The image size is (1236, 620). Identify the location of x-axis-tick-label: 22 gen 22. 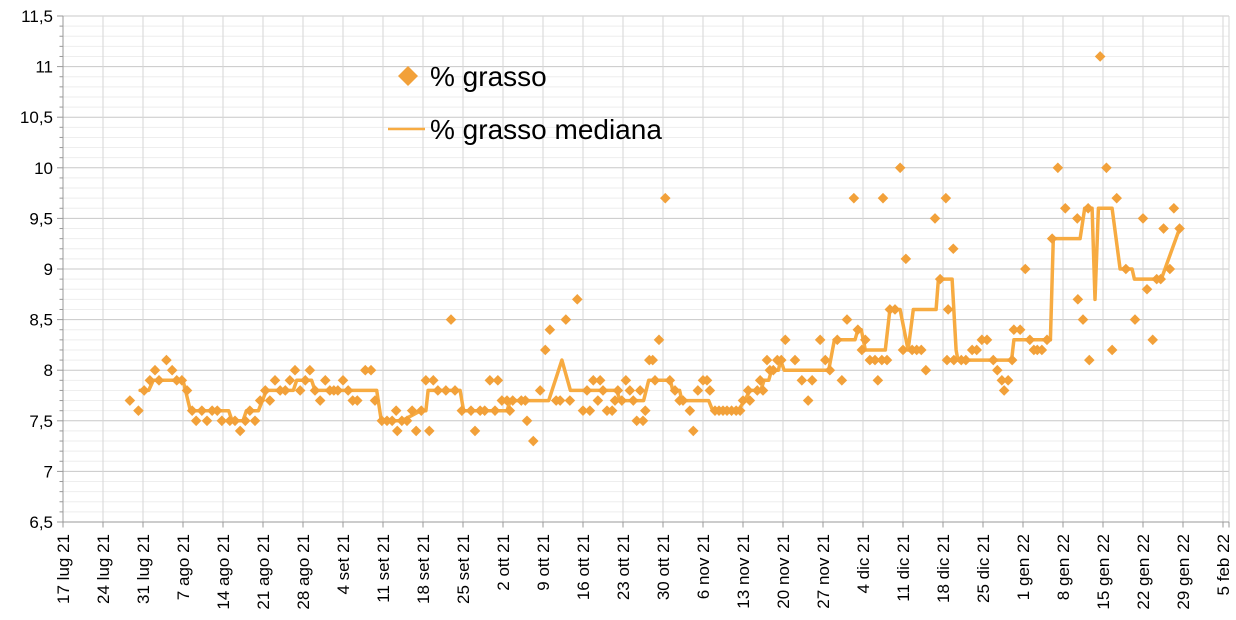
(1143, 572).